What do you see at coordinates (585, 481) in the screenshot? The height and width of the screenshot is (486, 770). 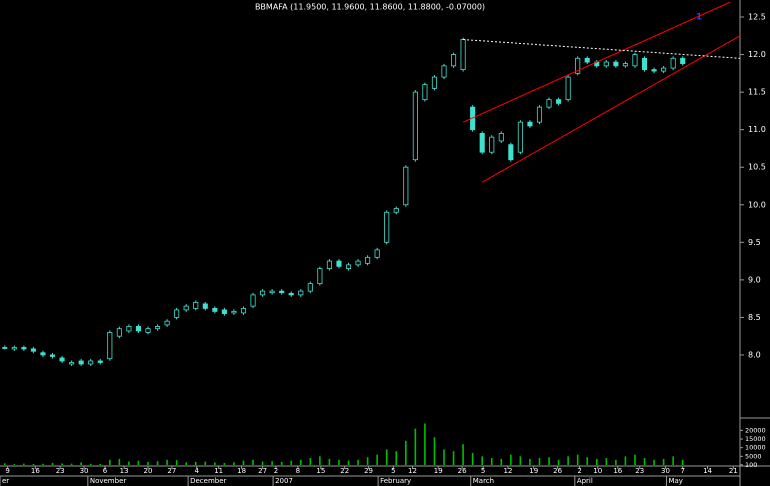 I see `month-label: April` at bounding box center [585, 481].